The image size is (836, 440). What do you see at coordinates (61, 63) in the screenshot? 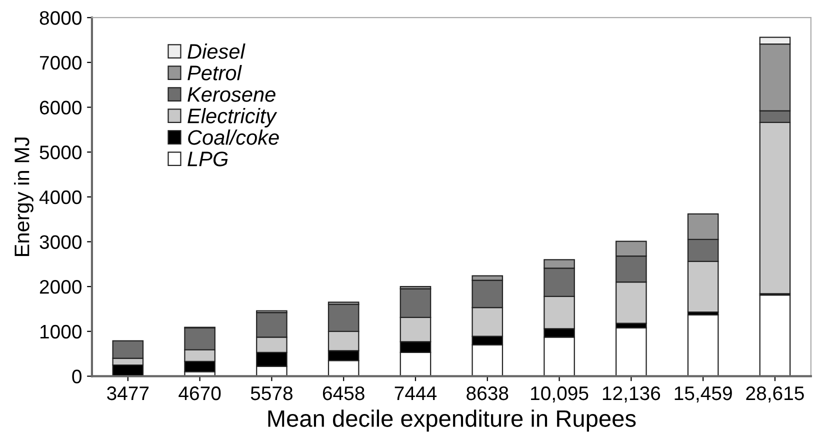
I see `y-tick-label: 7000` at bounding box center [61, 63].